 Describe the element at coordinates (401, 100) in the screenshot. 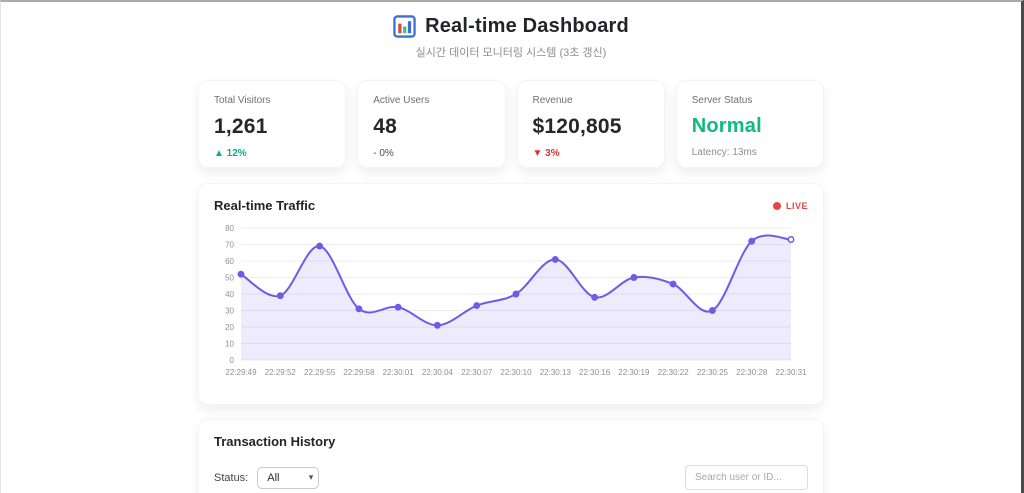

I see `stat-label: Active Users` at that location.